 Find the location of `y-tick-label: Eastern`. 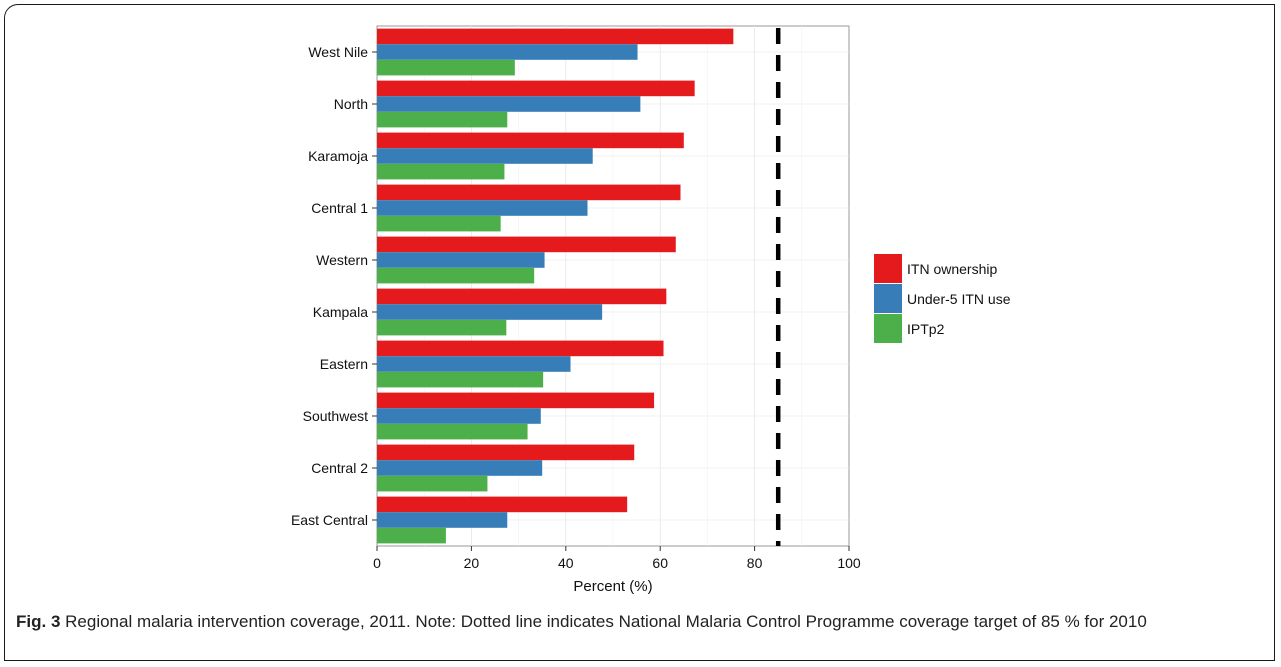

y-tick-label: Eastern is located at coordinates (344, 364).